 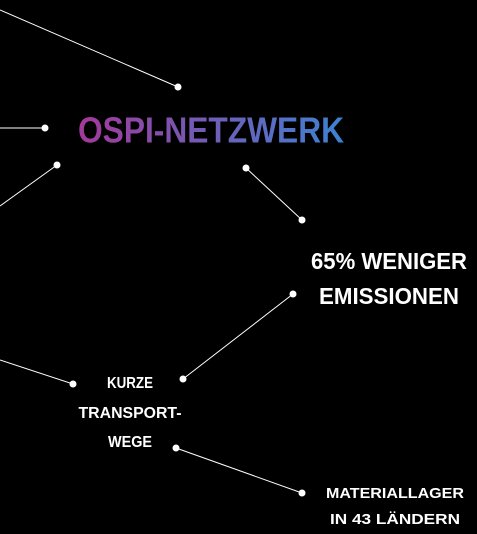 What do you see at coordinates (395, 519) in the screenshot?
I see `node-text: IN 43 LÄNDERN` at bounding box center [395, 519].